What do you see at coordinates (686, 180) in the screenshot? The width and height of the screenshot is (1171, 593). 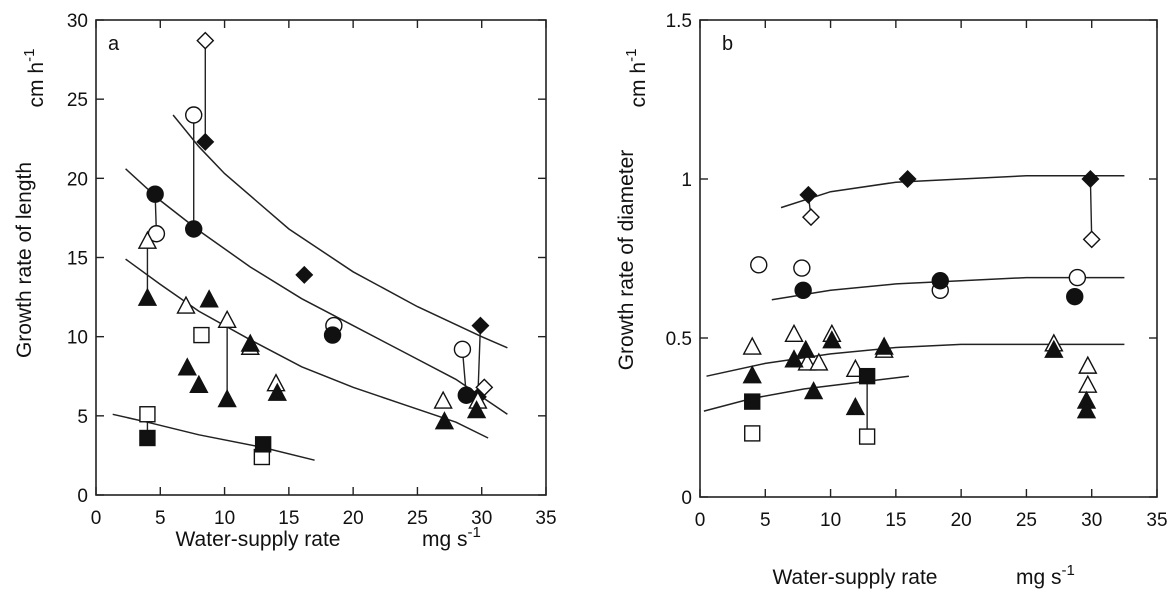 I see `y-tick-label: 1` at bounding box center [686, 180].